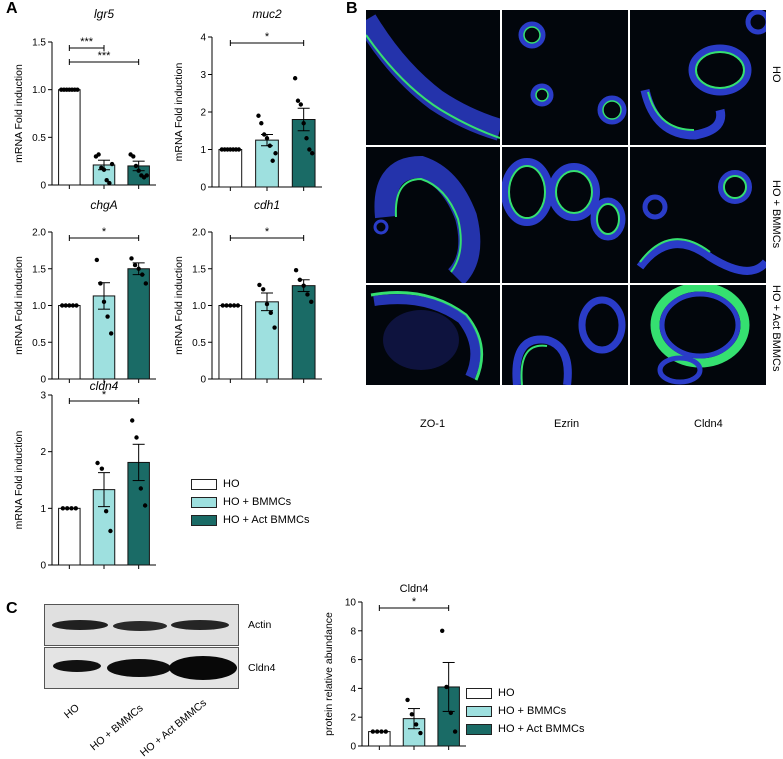  What do you see at coordinates (105, 56) in the screenshot?
I see `sig-label: ***` at bounding box center [105, 56].